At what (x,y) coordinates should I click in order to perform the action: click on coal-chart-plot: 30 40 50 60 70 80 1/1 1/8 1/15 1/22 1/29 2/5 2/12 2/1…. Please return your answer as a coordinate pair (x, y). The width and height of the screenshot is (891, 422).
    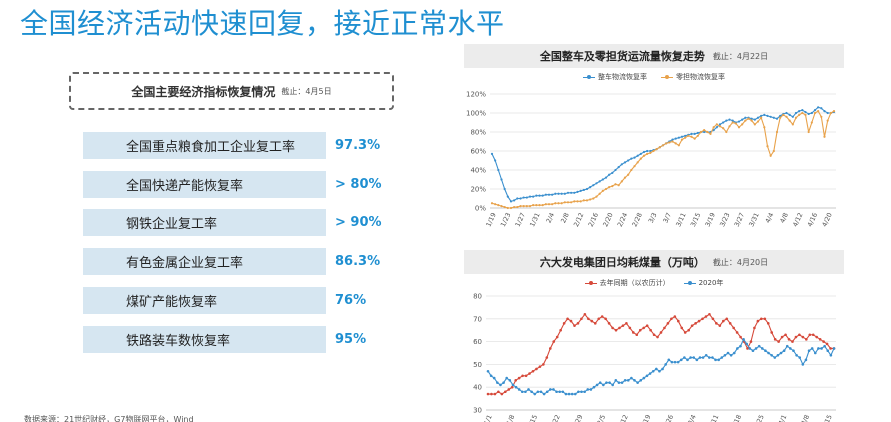
    Looking at the image, I should click on (654, 357).